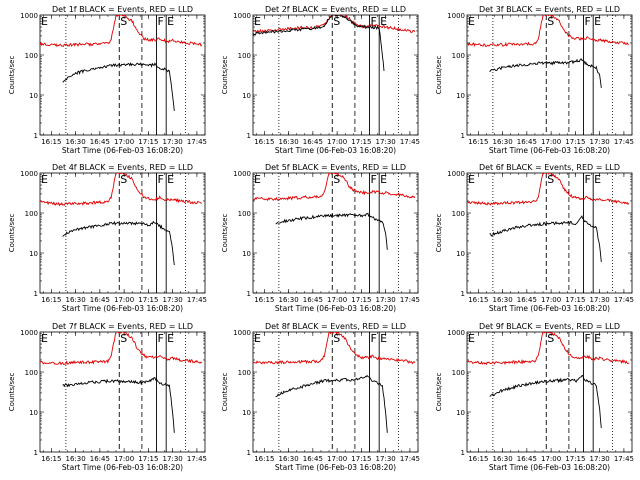 The height and width of the screenshot is (480, 640). Describe the element at coordinates (122, 9) in the screenshot. I see `panel-title: Det 1f BLACK = Events, RED = LLD` at that location.